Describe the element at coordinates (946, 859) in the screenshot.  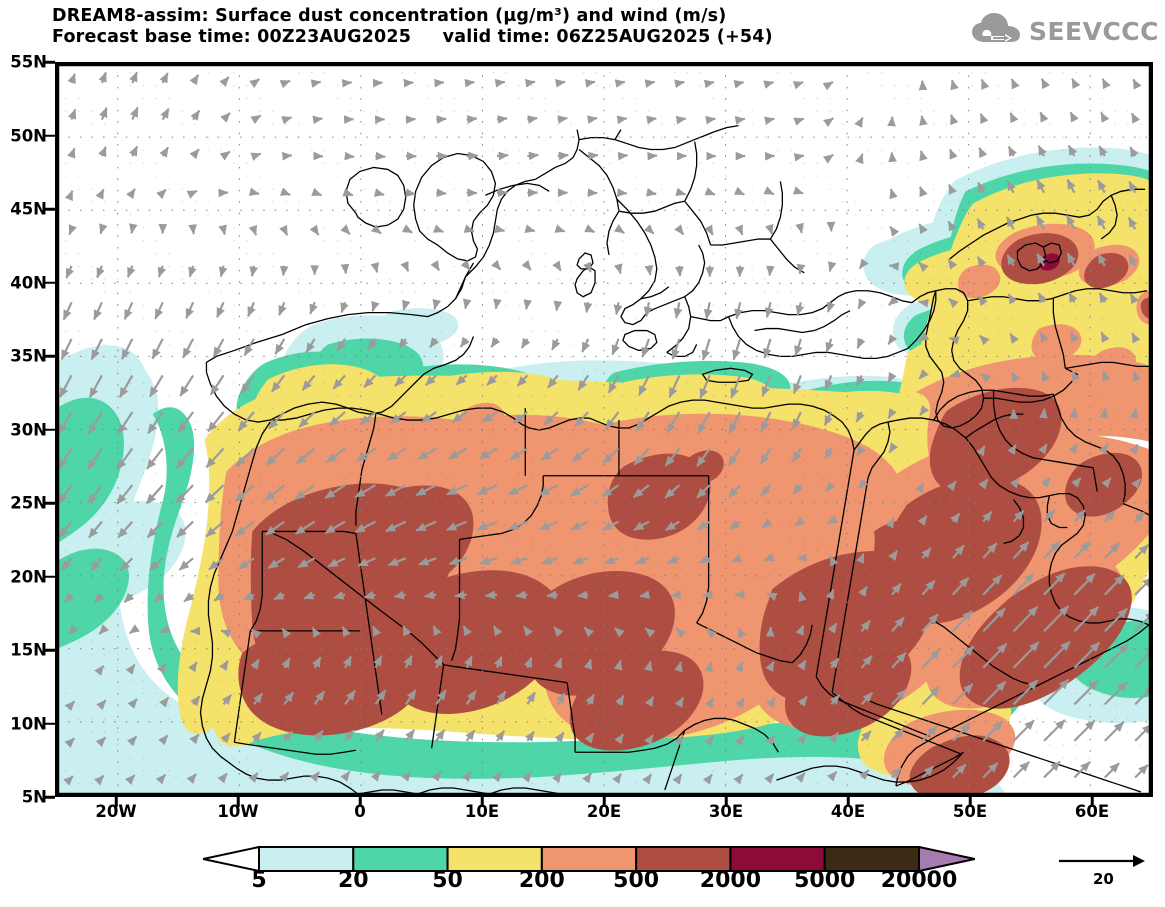
I see `colorbar-extend-max` at that location.